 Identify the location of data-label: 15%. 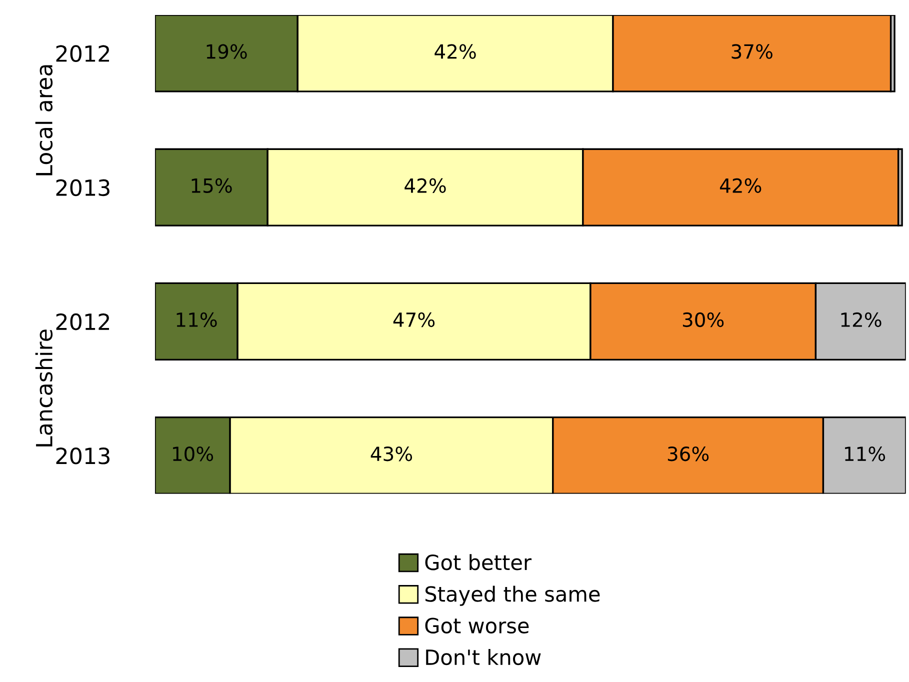
(212, 185).